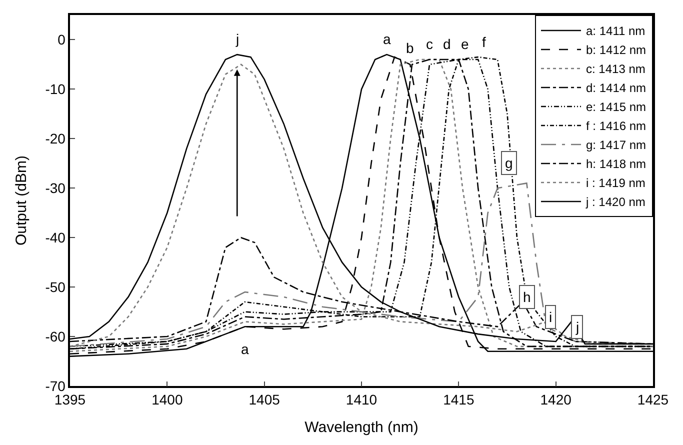  I want to click on legend-label: i : 1419 nm, so click(616, 183).